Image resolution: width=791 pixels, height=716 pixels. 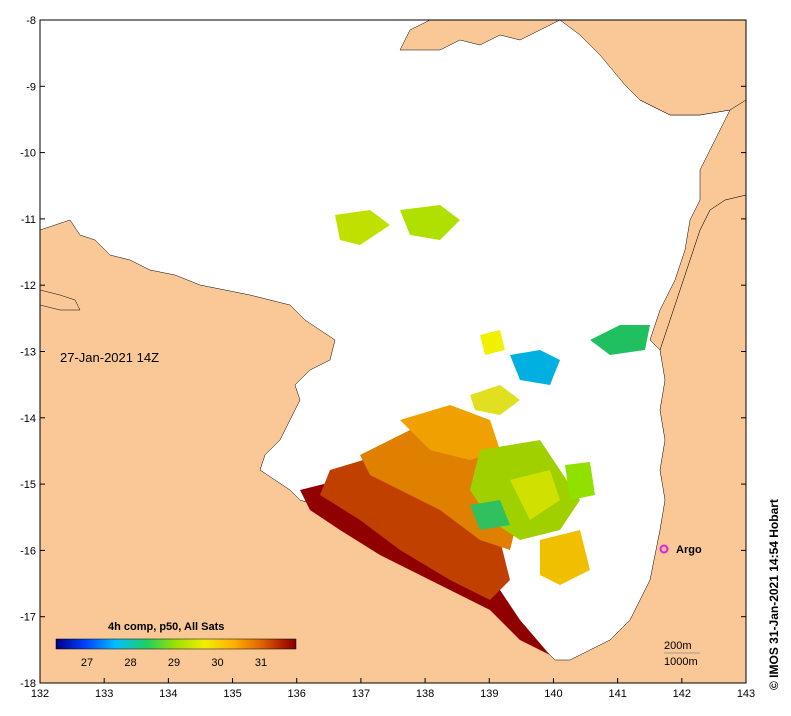 I want to click on y-tick-label: -17, so click(x=28, y=618).